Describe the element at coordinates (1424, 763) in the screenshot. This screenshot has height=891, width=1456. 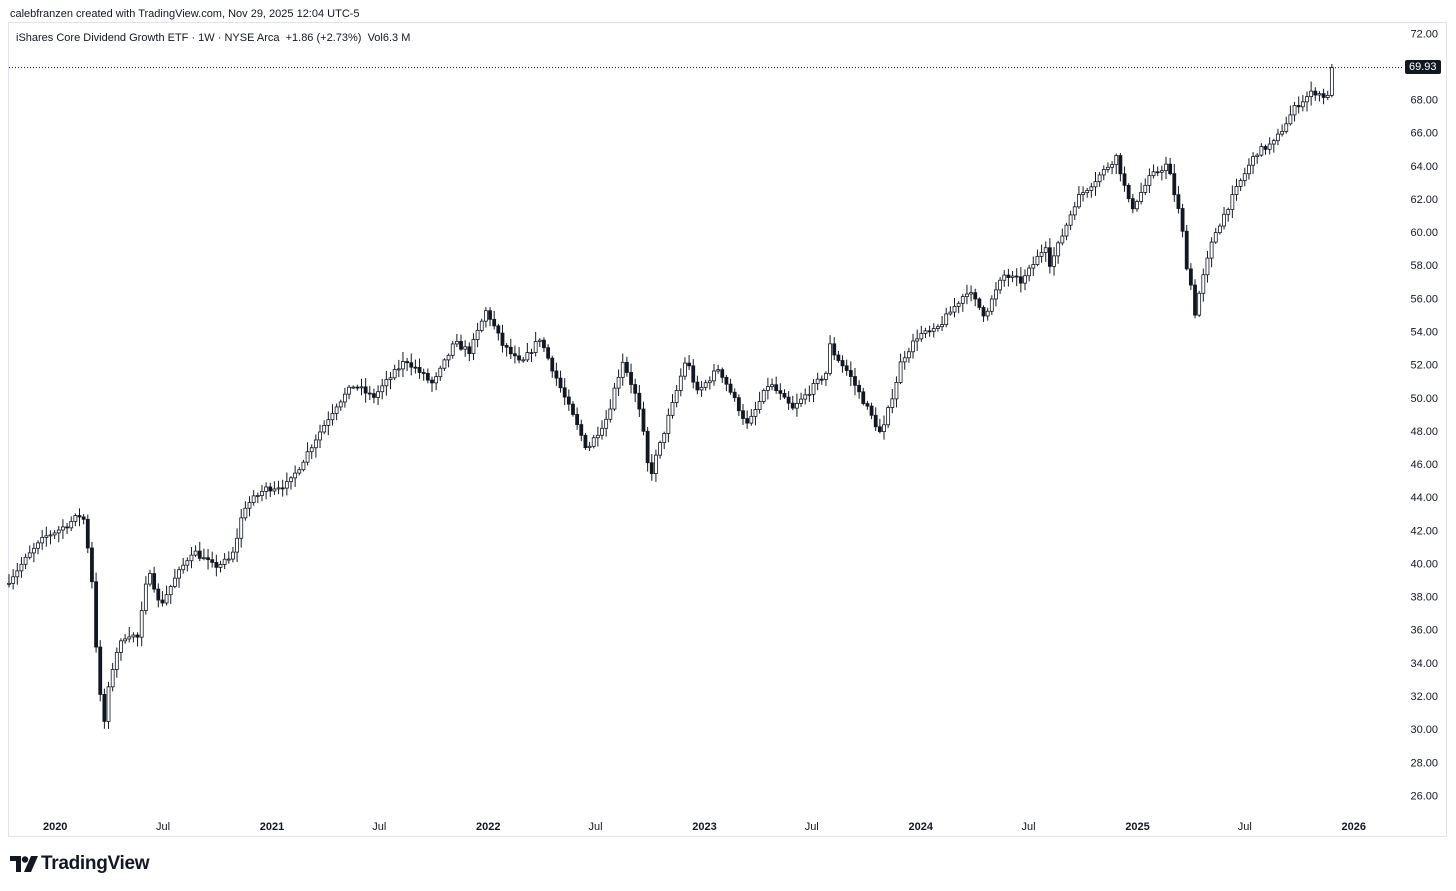
I see `price-tick-label: 28.00` at that location.